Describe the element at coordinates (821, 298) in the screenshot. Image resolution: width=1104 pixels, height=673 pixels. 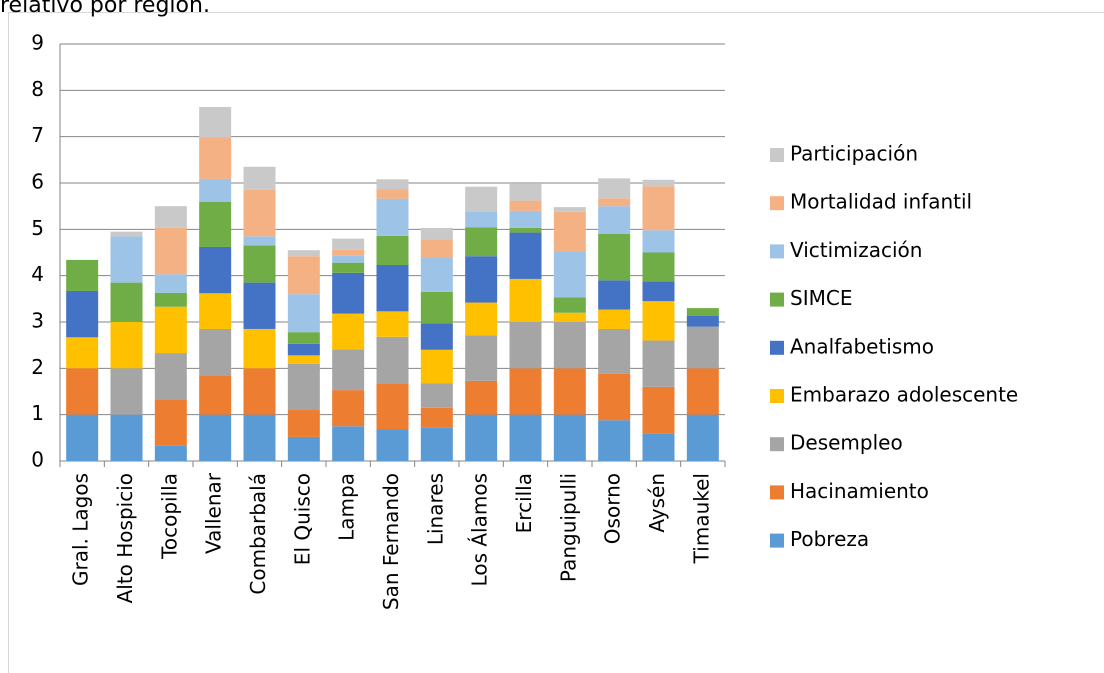
I see `legend-label: SIMCE` at that location.